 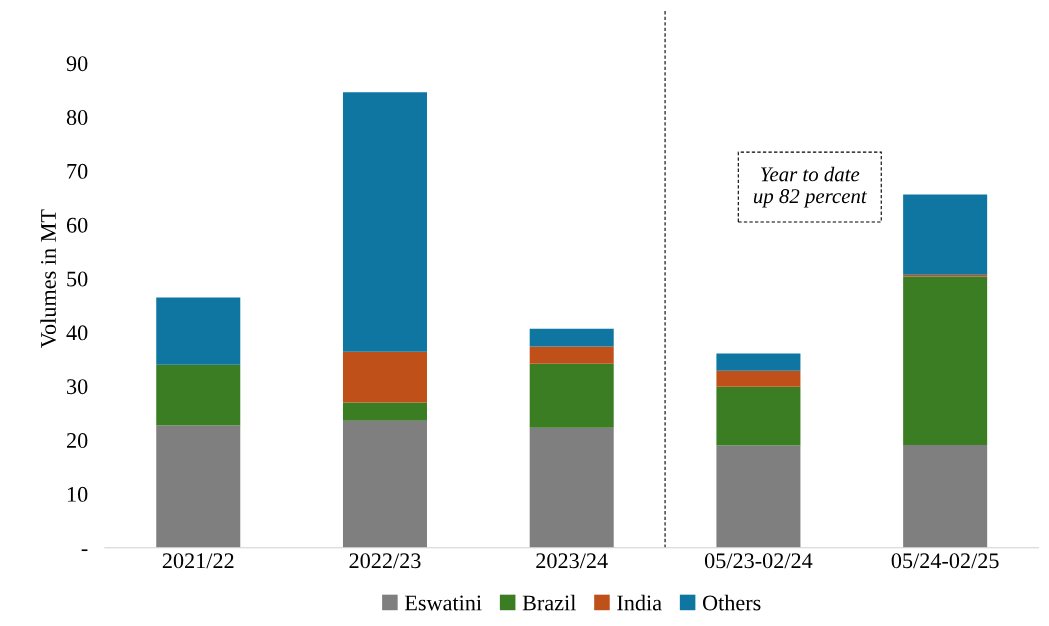 What do you see at coordinates (639, 602) in the screenshot?
I see `legend-label: India` at bounding box center [639, 602].